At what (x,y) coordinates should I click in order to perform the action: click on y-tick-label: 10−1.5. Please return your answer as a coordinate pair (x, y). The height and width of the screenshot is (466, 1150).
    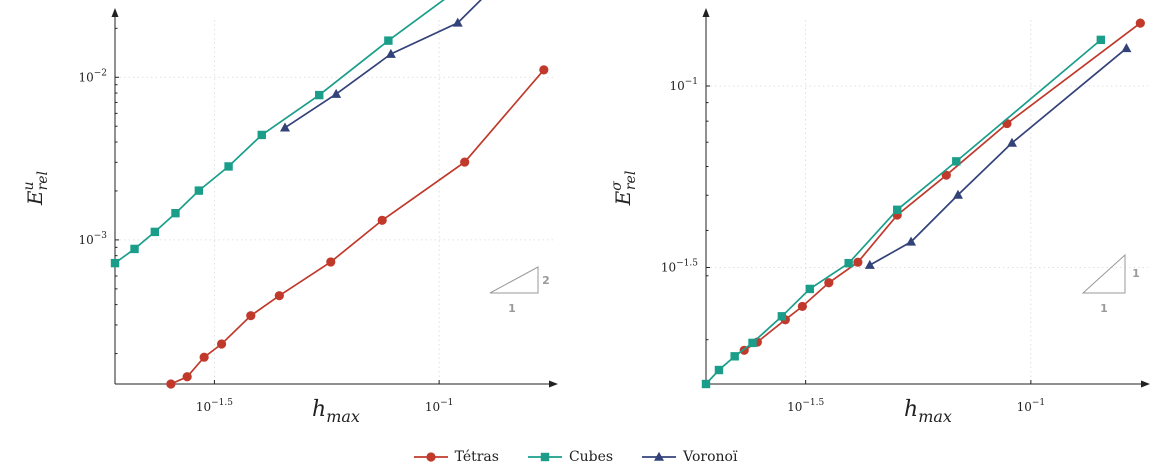
    Looking at the image, I should click on (679, 266).